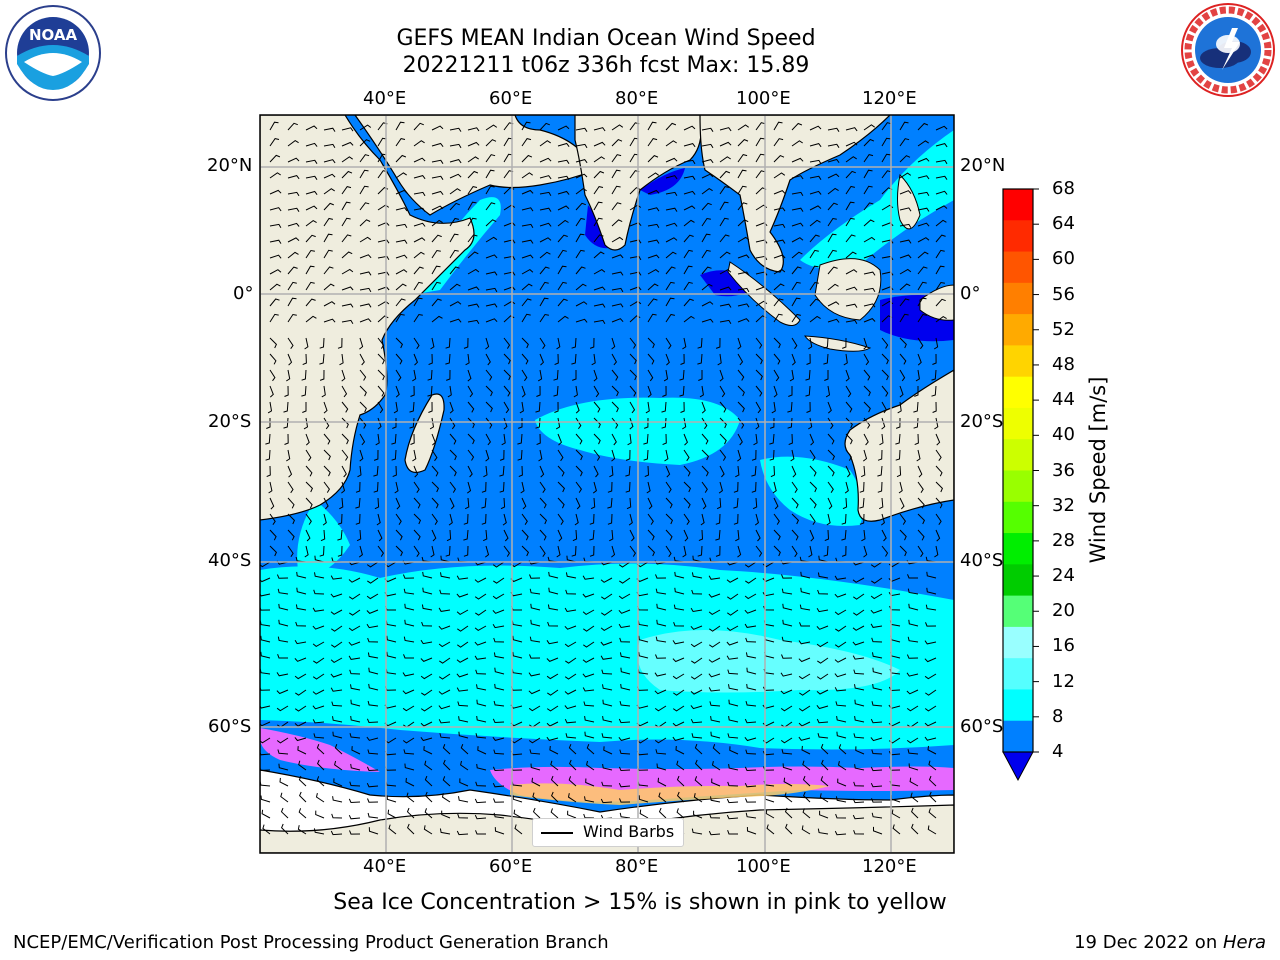 This screenshot has height=960, width=1280. What do you see at coordinates (1063, 505) in the screenshot?
I see `colorbar-tick-label: 32` at bounding box center [1063, 505].